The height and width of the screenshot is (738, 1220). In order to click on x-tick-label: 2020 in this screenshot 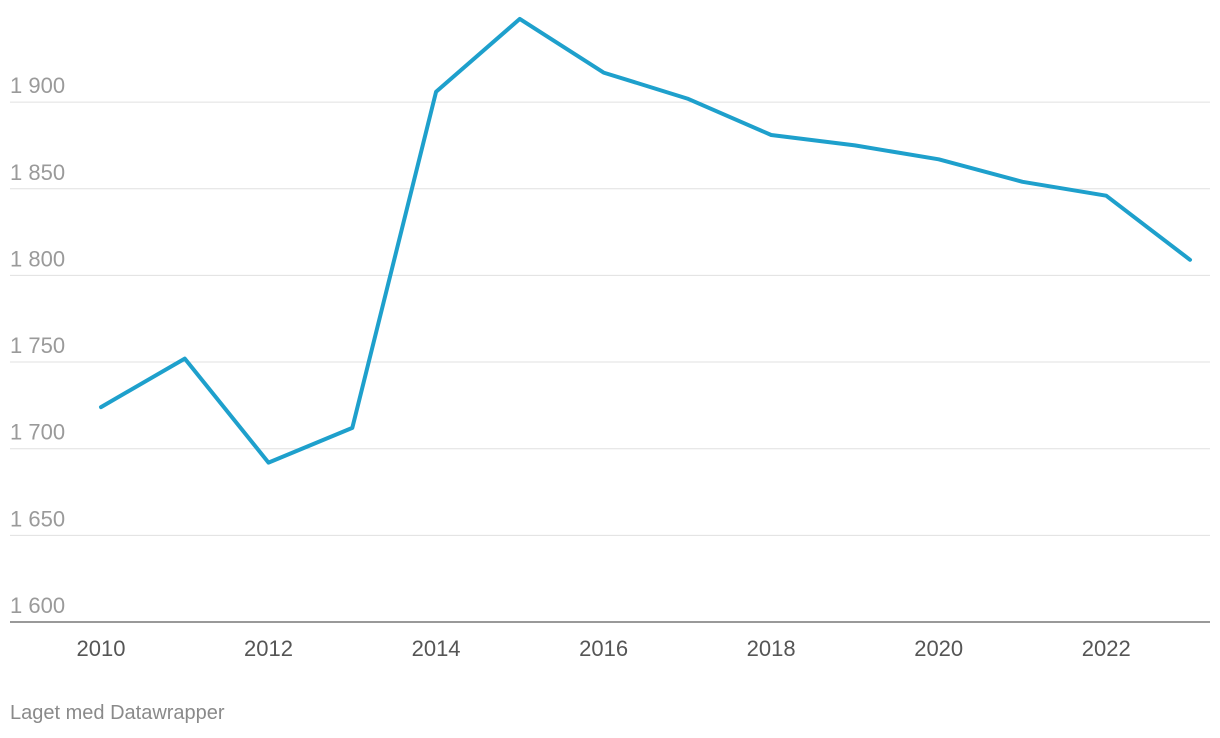, I will do `click(938, 648)`.